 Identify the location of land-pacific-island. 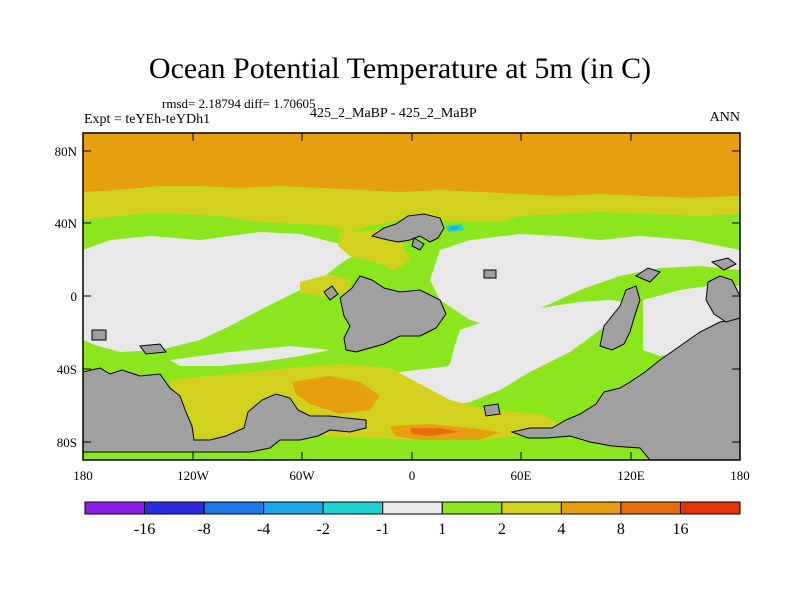
(723, 264).